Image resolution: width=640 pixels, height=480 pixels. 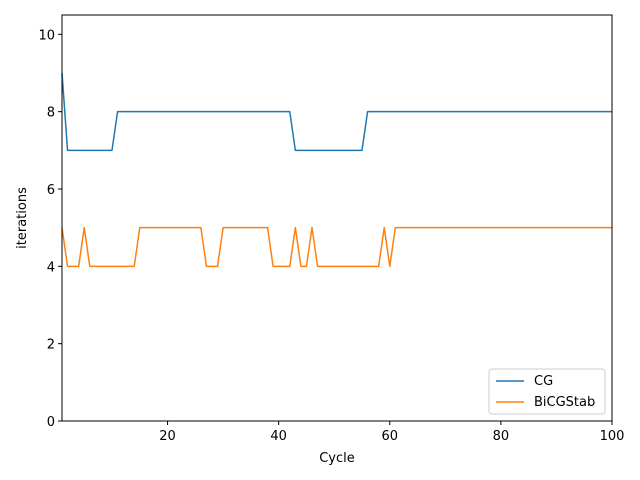 I want to click on y-tick-label: 4, so click(x=51, y=267).